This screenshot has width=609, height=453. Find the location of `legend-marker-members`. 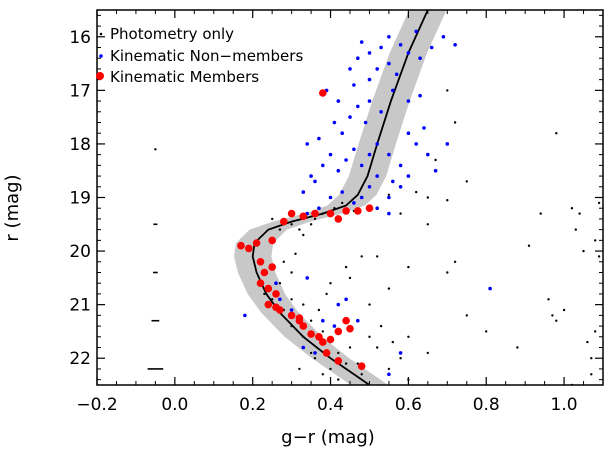

legend-marker-members is located at coordinates (100, 76).